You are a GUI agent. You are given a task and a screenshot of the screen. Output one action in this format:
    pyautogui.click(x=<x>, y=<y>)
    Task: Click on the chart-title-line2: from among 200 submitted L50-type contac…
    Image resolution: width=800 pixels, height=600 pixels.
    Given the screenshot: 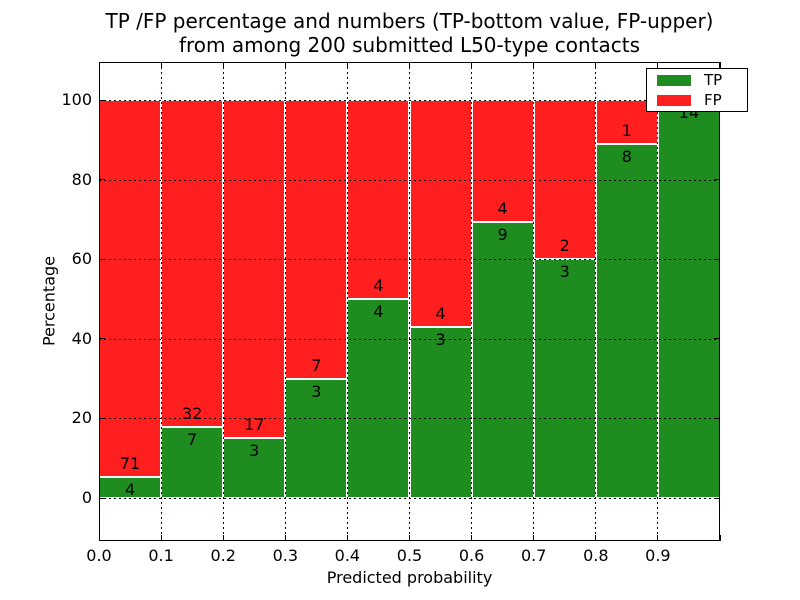 What is the action you would take?
    pyautogui.click(x=409, y=45)
    